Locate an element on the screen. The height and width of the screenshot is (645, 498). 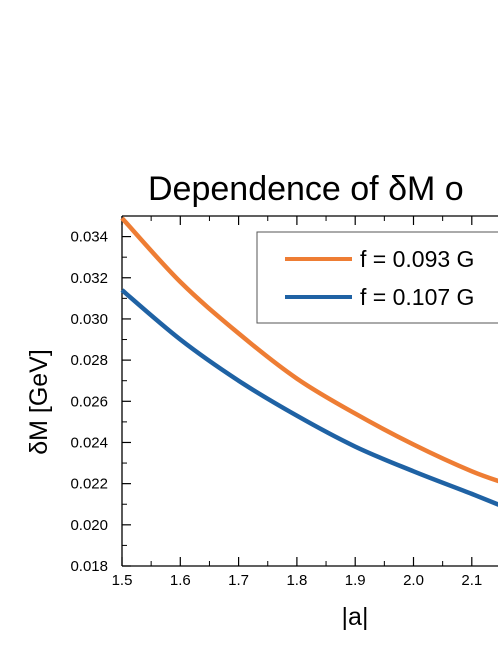
x-tick-label: 2.1 is located at coordinates (471, 580).